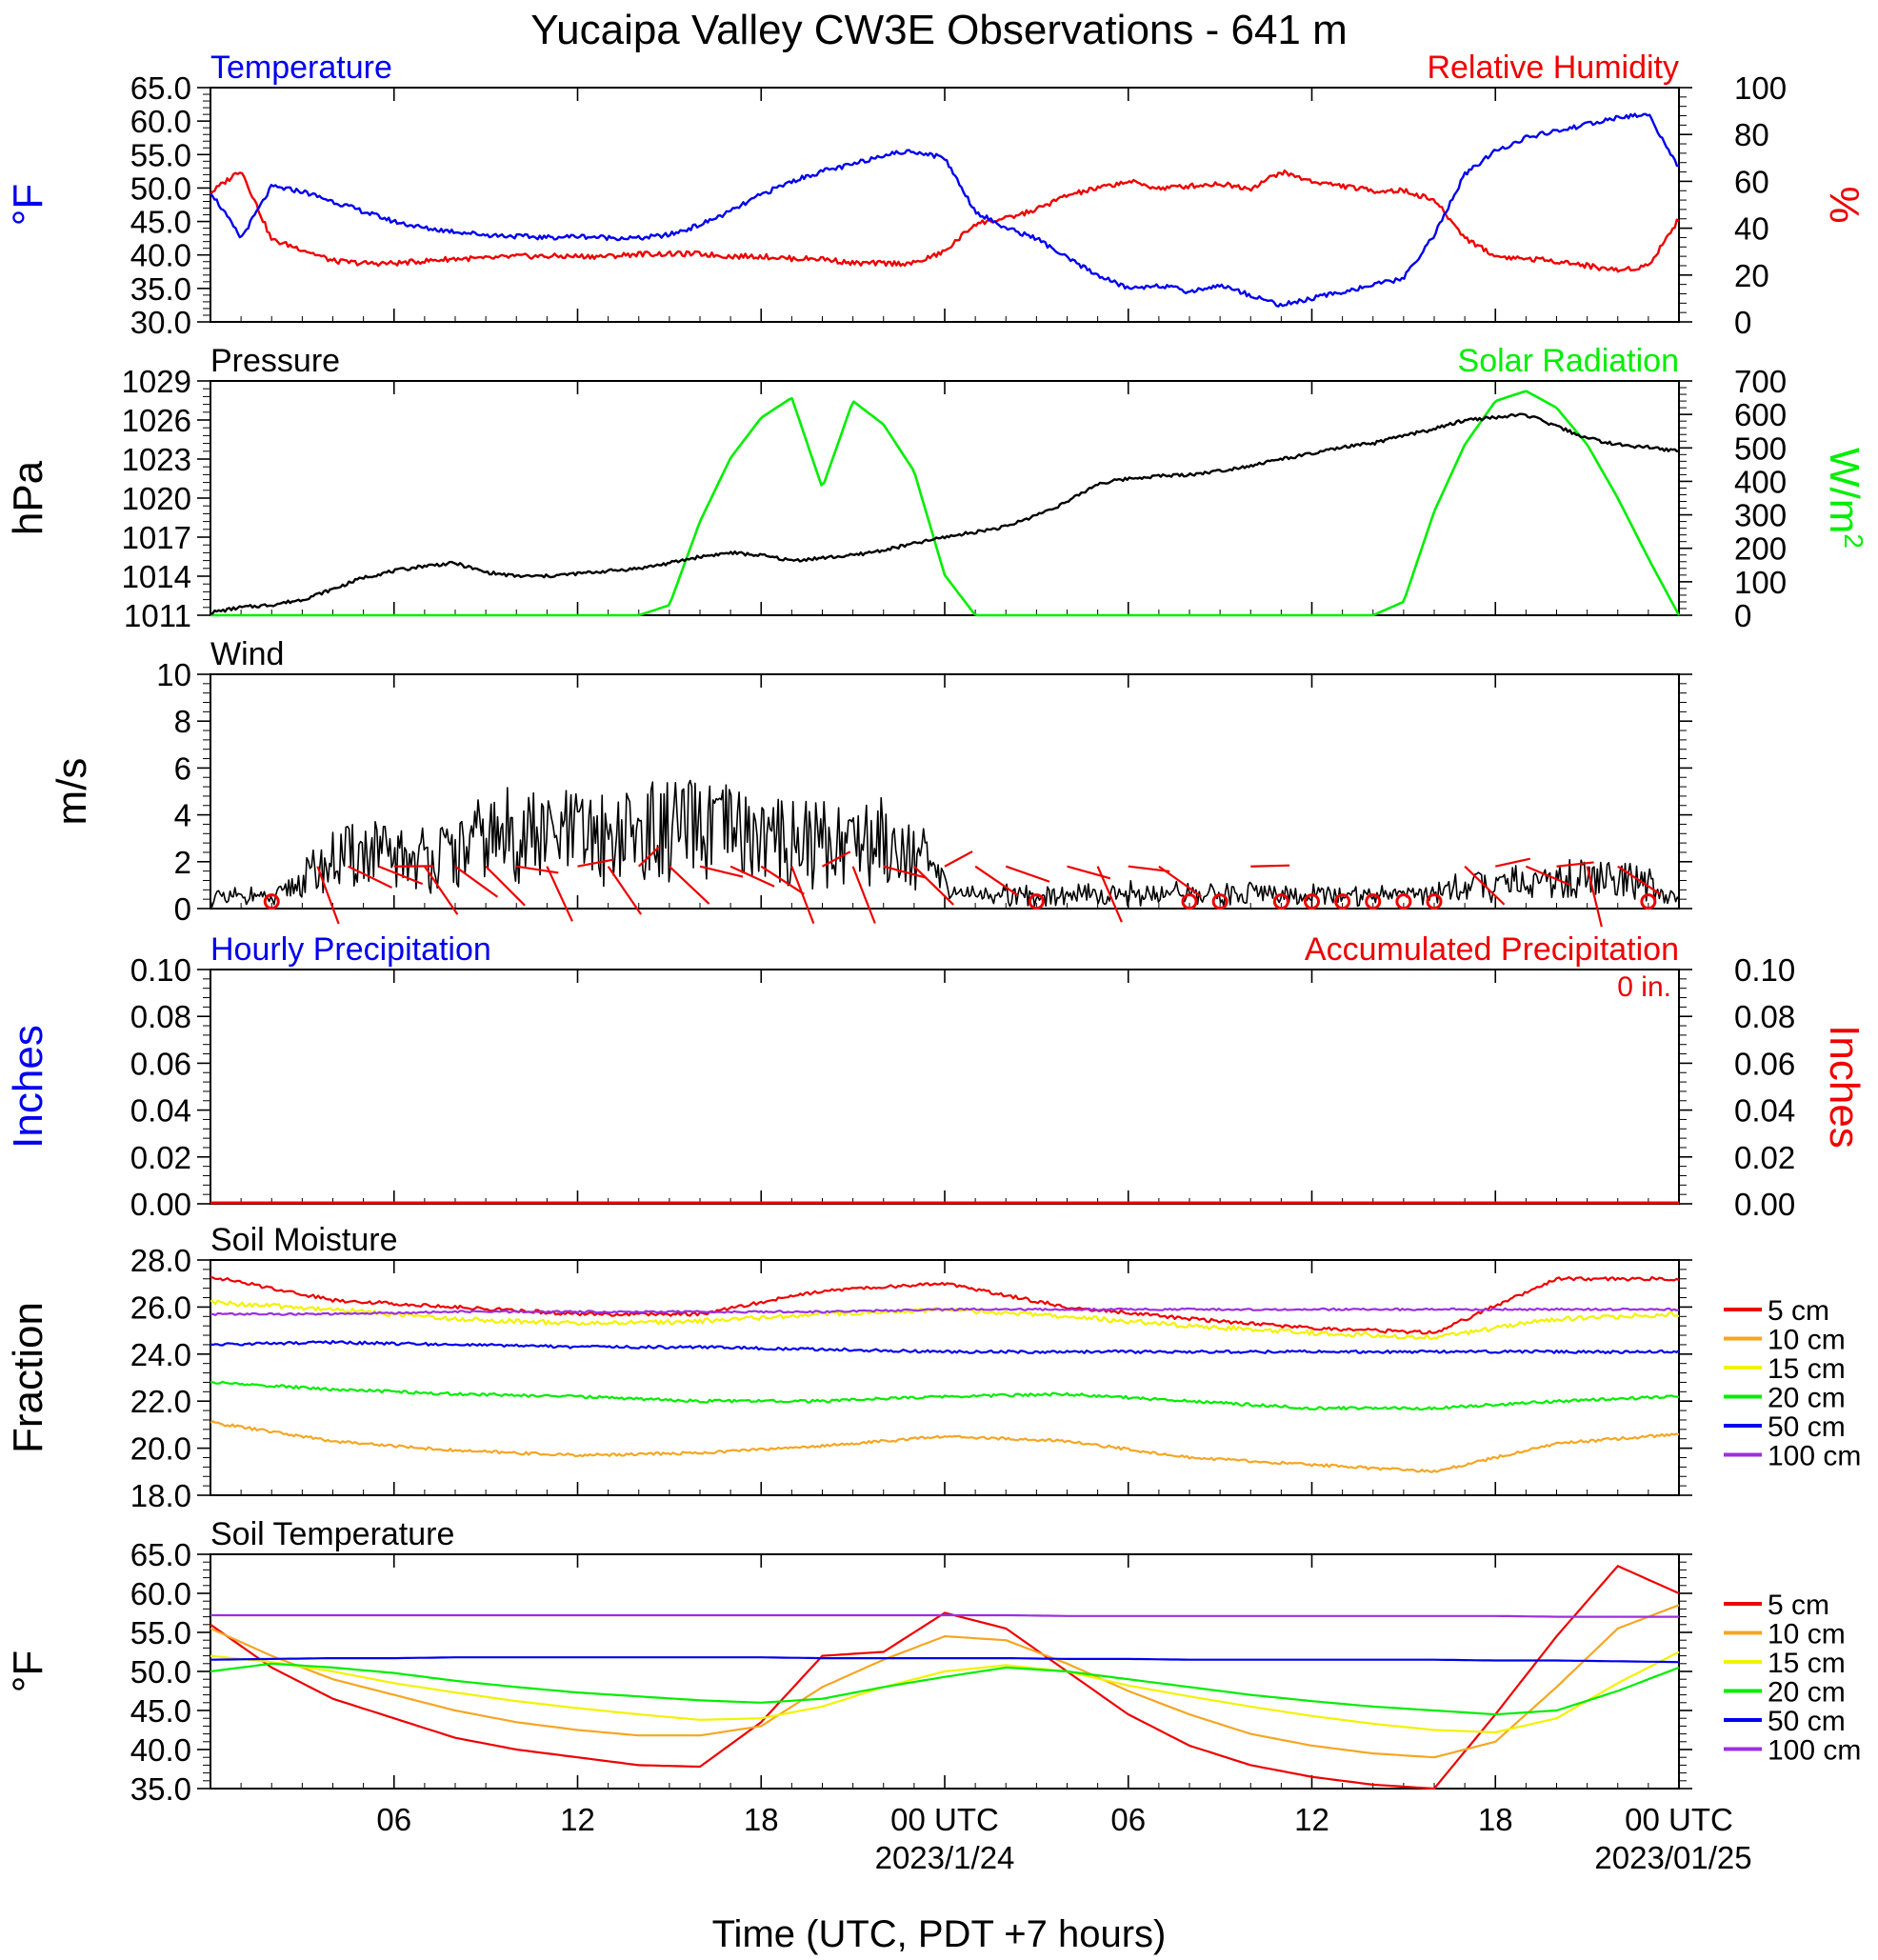  Describe the element at coordinates (28, 1087) in the screenshot. I see `y-axis-label-left: Inches` at that location.